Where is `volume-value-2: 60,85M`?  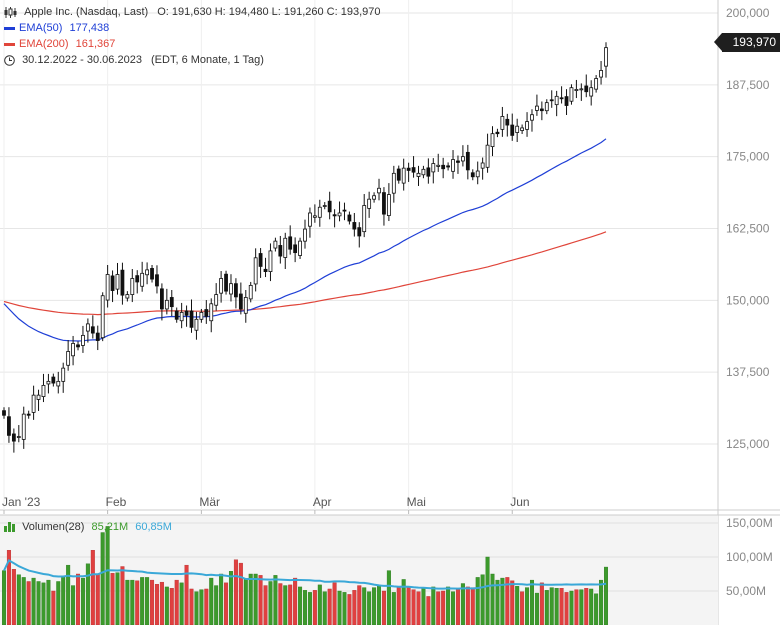
volume-value-2: 60,85M is located at coordinates (153, 527).